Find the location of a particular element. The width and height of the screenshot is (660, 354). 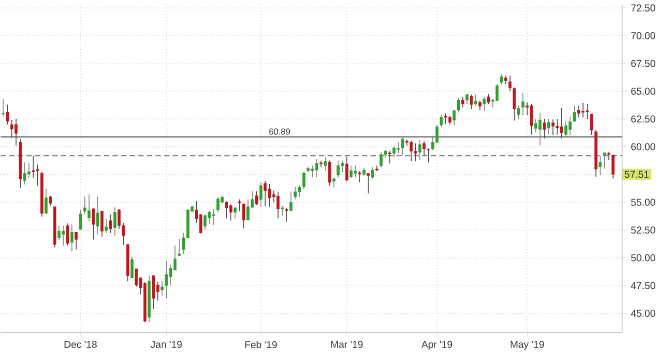

y-tick-label: 50.00 is located at coordinates (643, 258).